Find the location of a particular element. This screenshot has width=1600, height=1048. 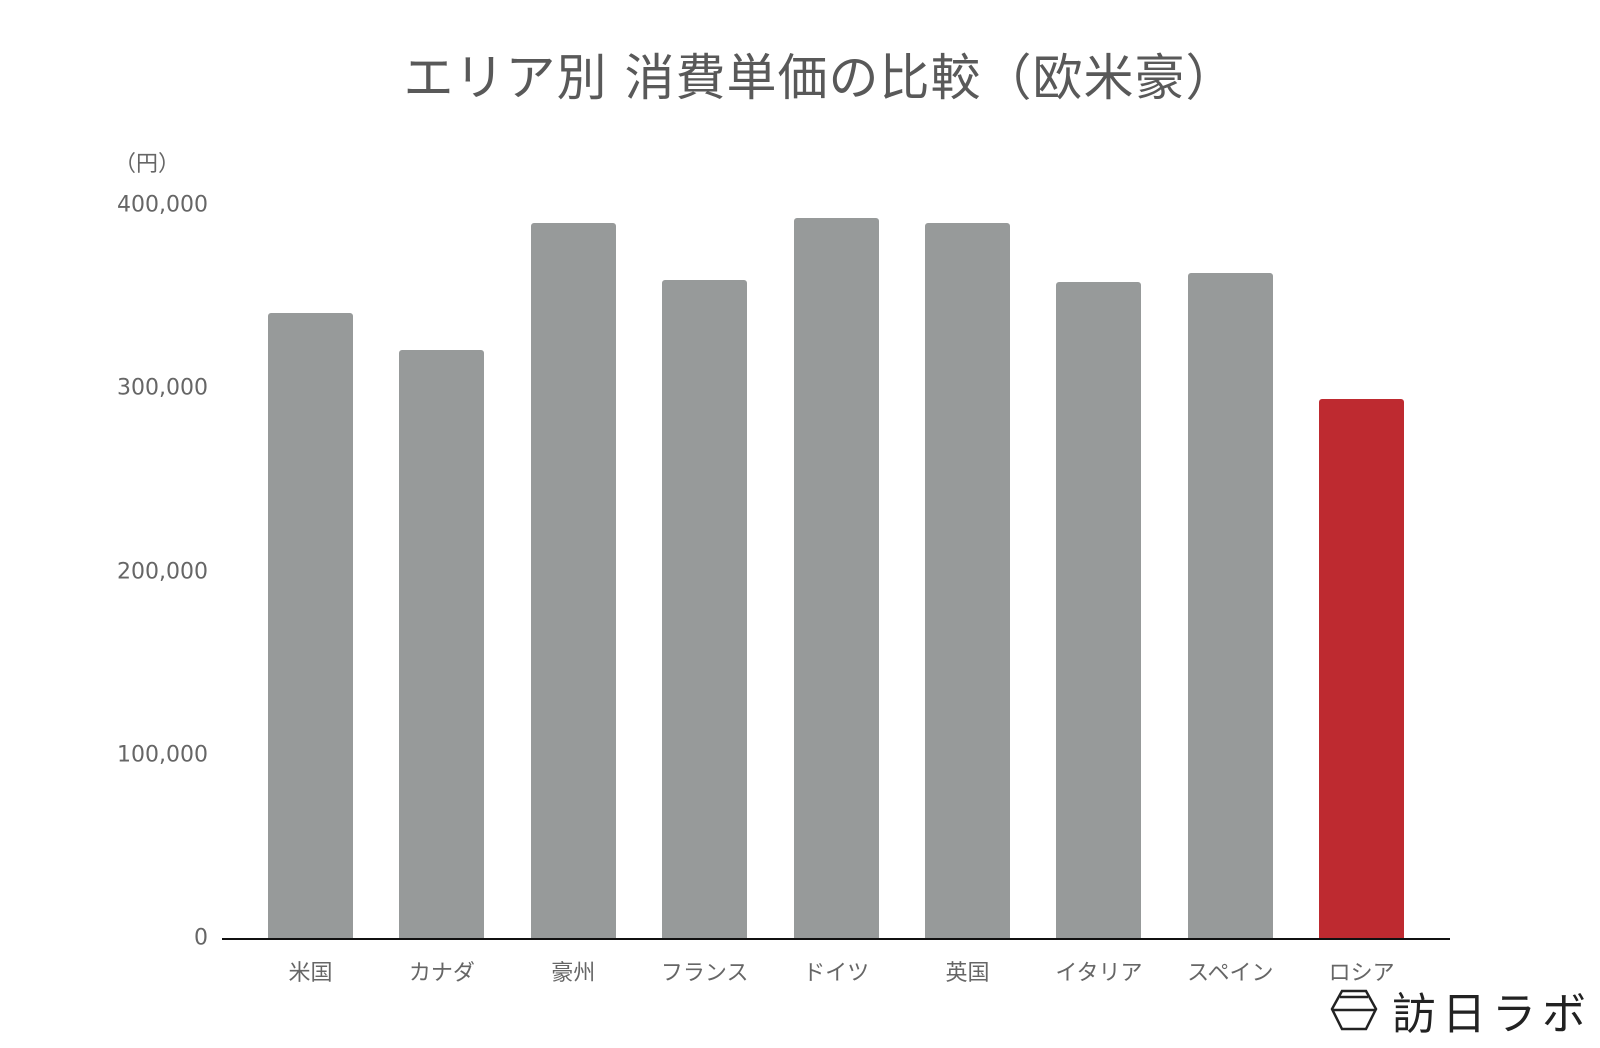

x-tick-label: フランス is located at coordinates (704, 973).